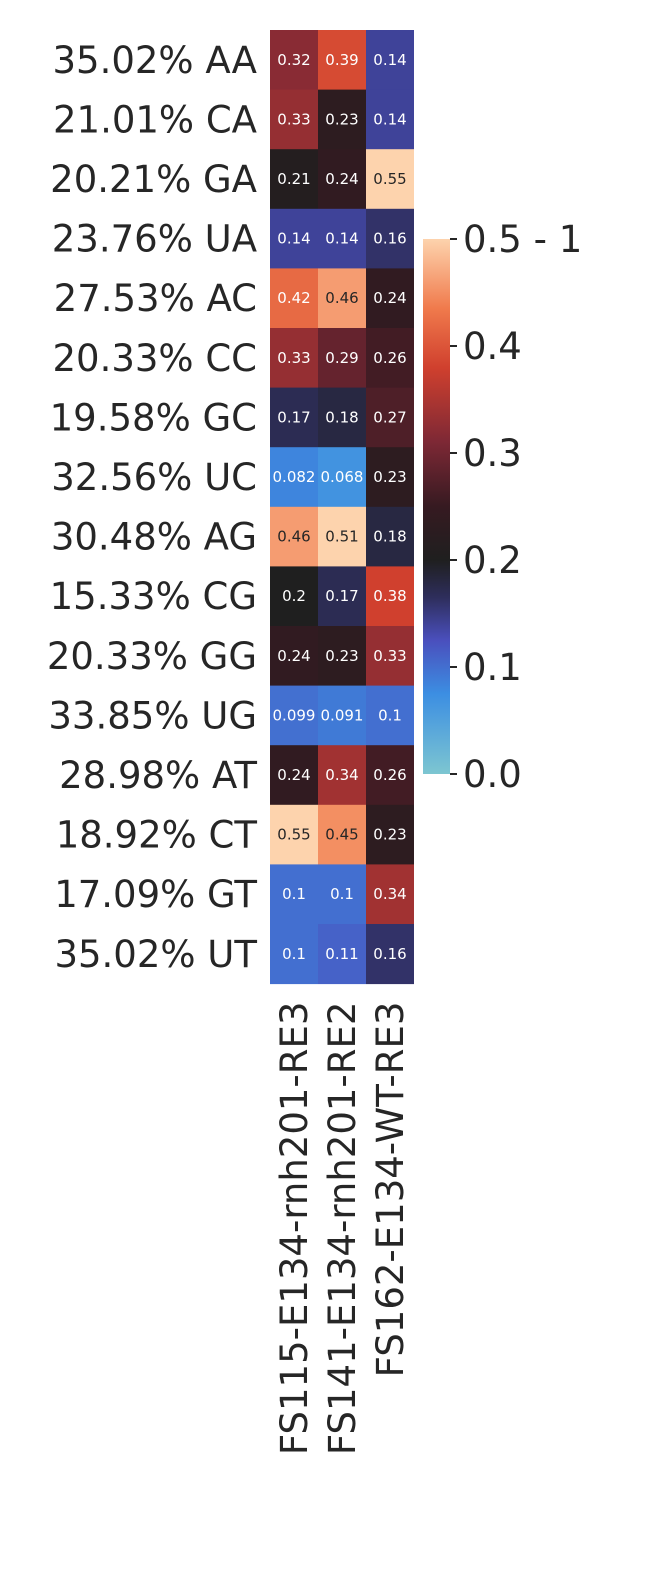  I want to click on row-label: 17.09% GT, so click(155, 894).